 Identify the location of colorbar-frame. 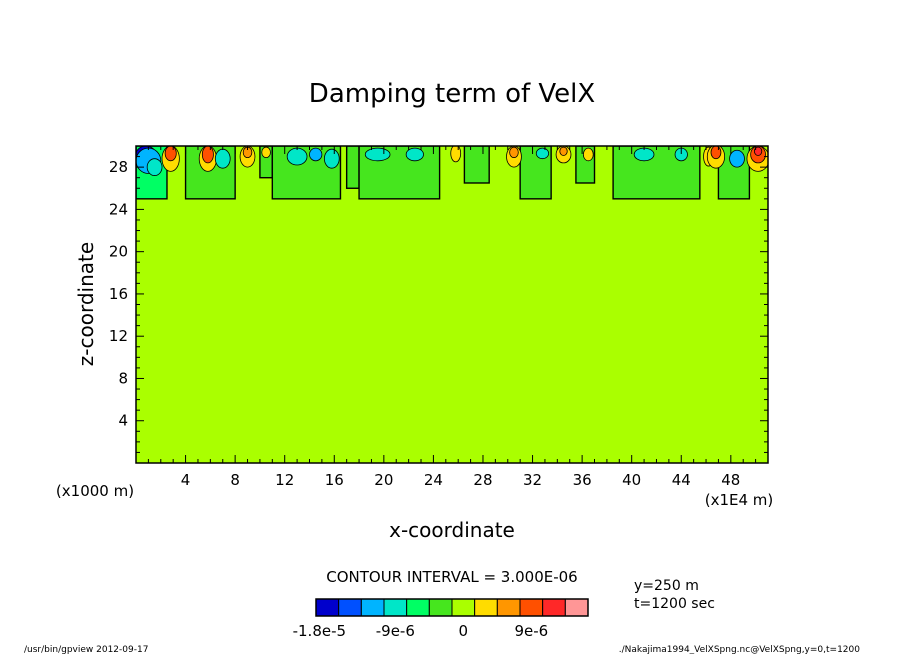
(452, 607).